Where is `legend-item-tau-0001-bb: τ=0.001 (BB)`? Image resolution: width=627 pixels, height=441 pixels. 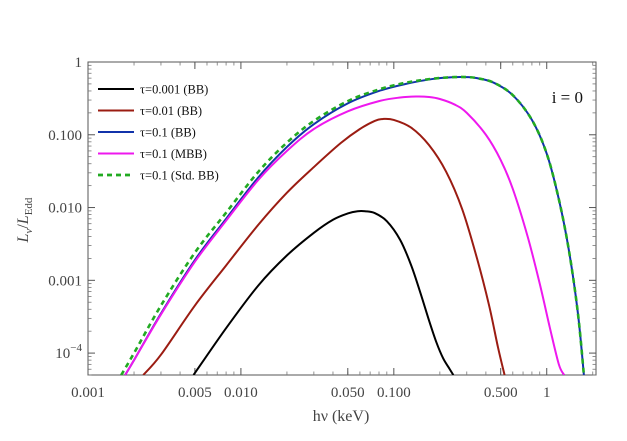 legend-item-tau-0001-bb: τ=0.001 (BB) is located at coordinates (153, 90).